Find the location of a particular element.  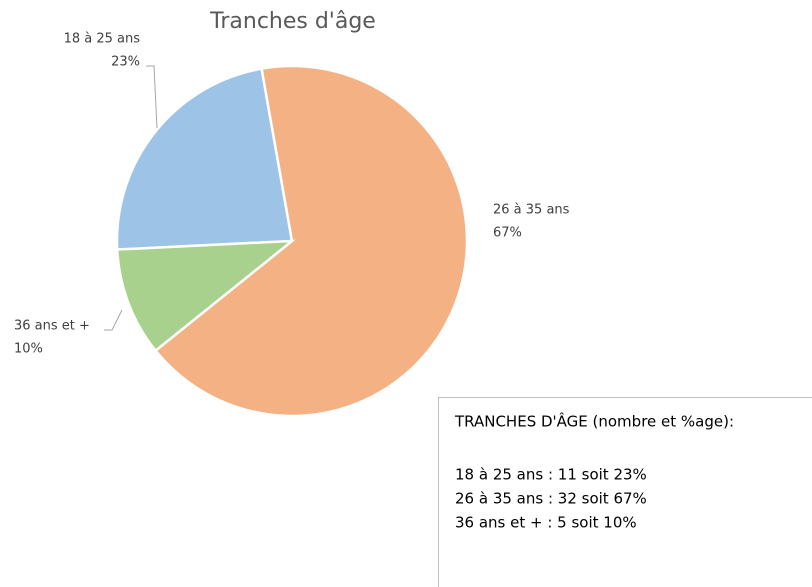

data-label-name: 18 à 25 ans is located at coordinates (102, 39).